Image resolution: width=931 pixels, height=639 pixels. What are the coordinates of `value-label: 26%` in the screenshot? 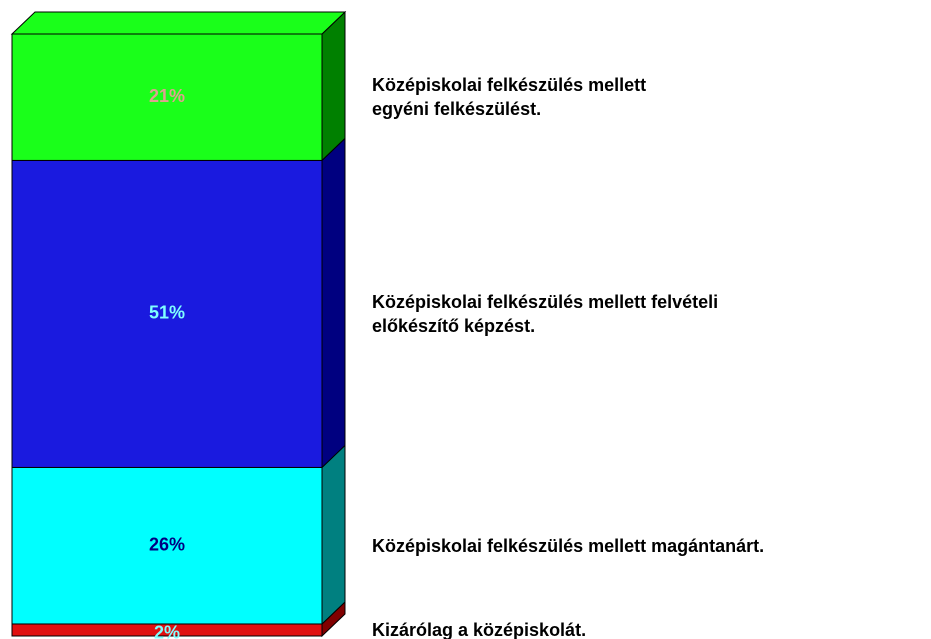 It's located at (167, 544).